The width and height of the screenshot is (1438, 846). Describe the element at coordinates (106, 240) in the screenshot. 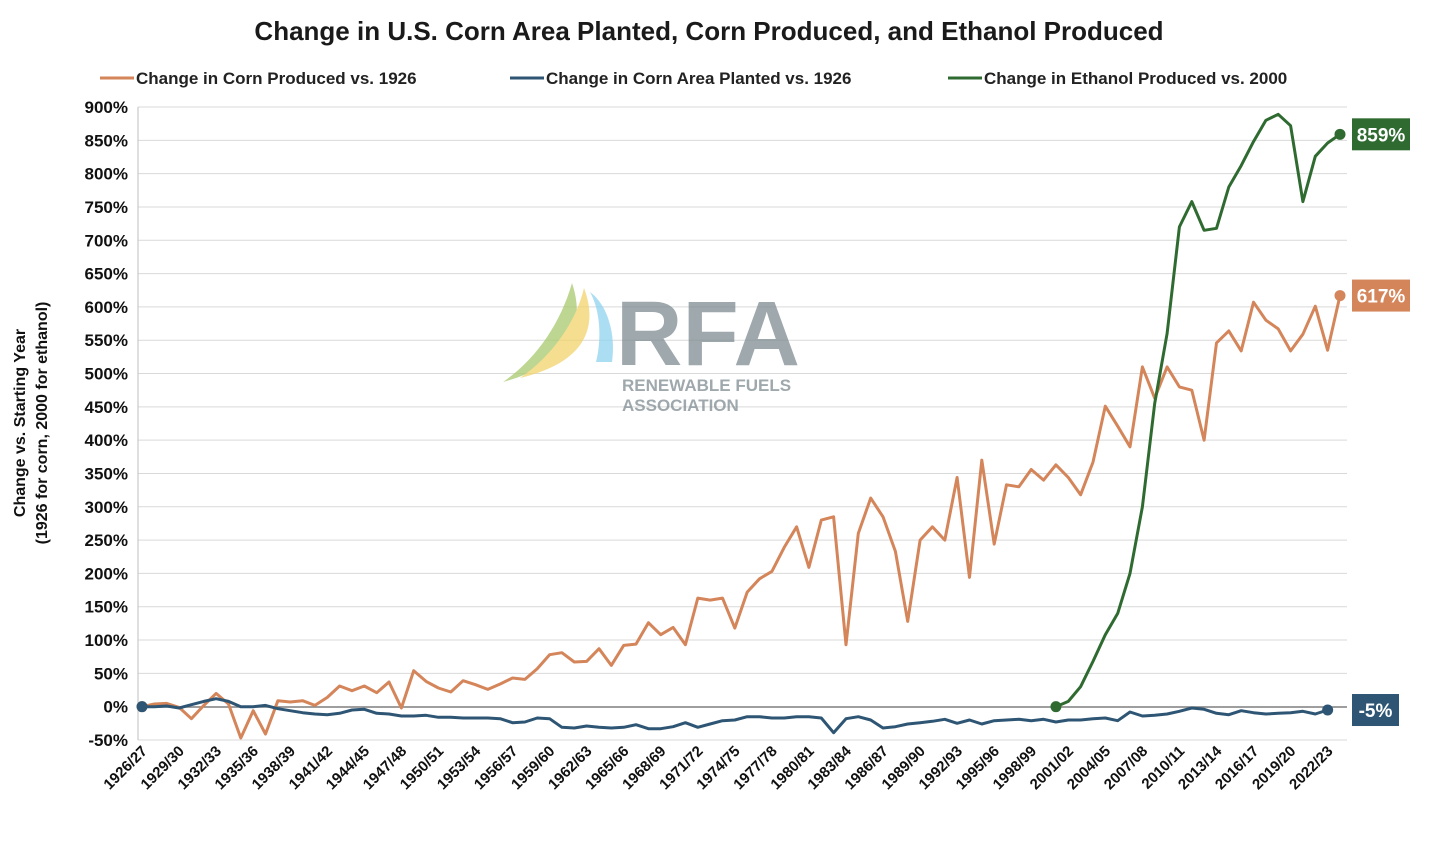

I see `y-tick-label: 700%` at that location.